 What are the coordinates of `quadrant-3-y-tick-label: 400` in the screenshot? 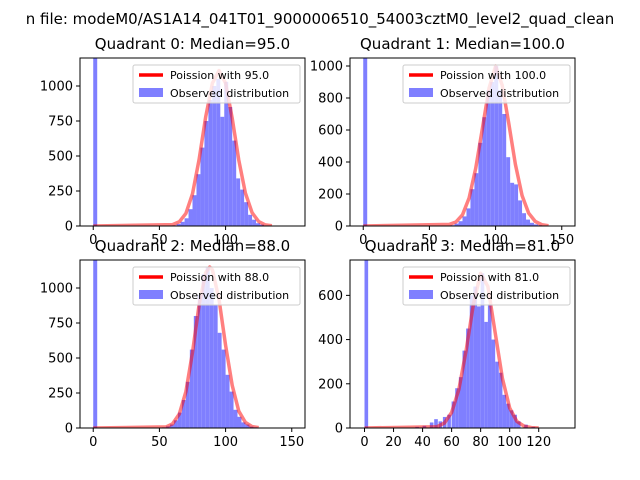 It's located at (330, 340).